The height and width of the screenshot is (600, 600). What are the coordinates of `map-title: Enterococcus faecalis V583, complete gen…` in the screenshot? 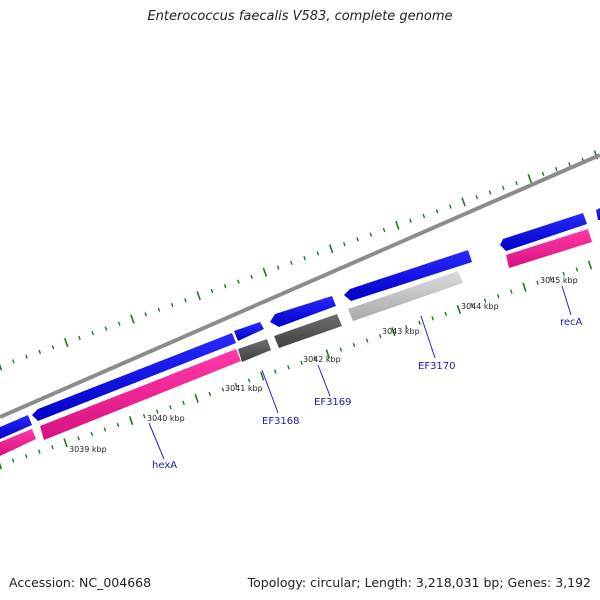 It's located at (300, 16).